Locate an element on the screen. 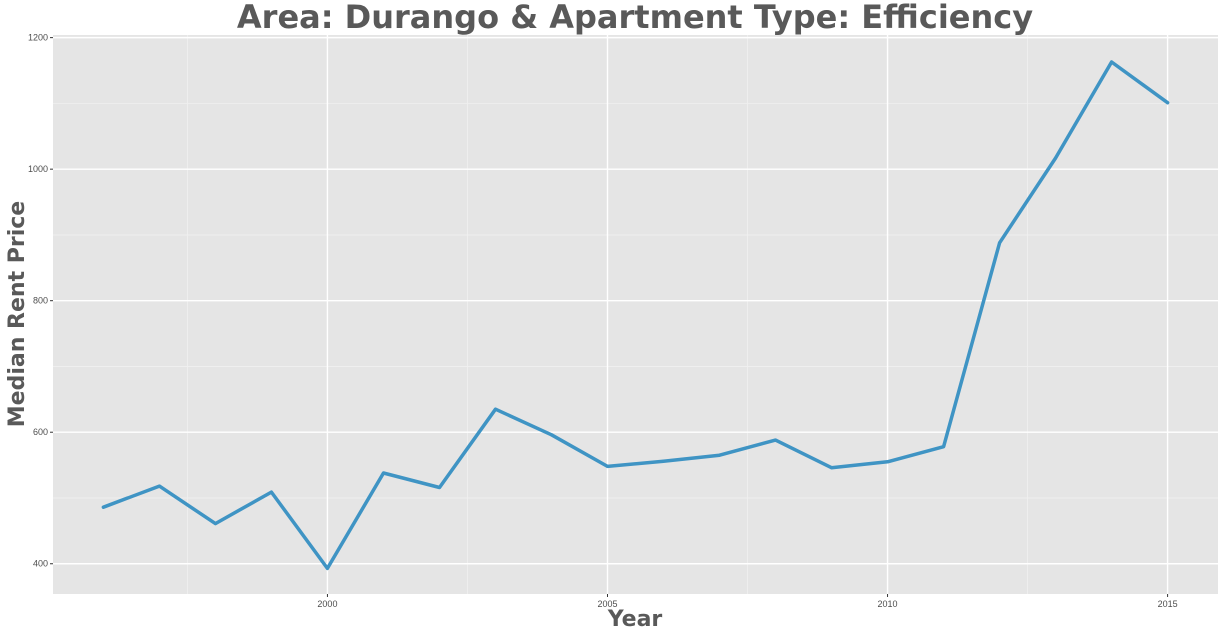 The height and width of the screenshot is (633, 1224). x-tick-label: 2015 is located at coordinates (1168, 604).